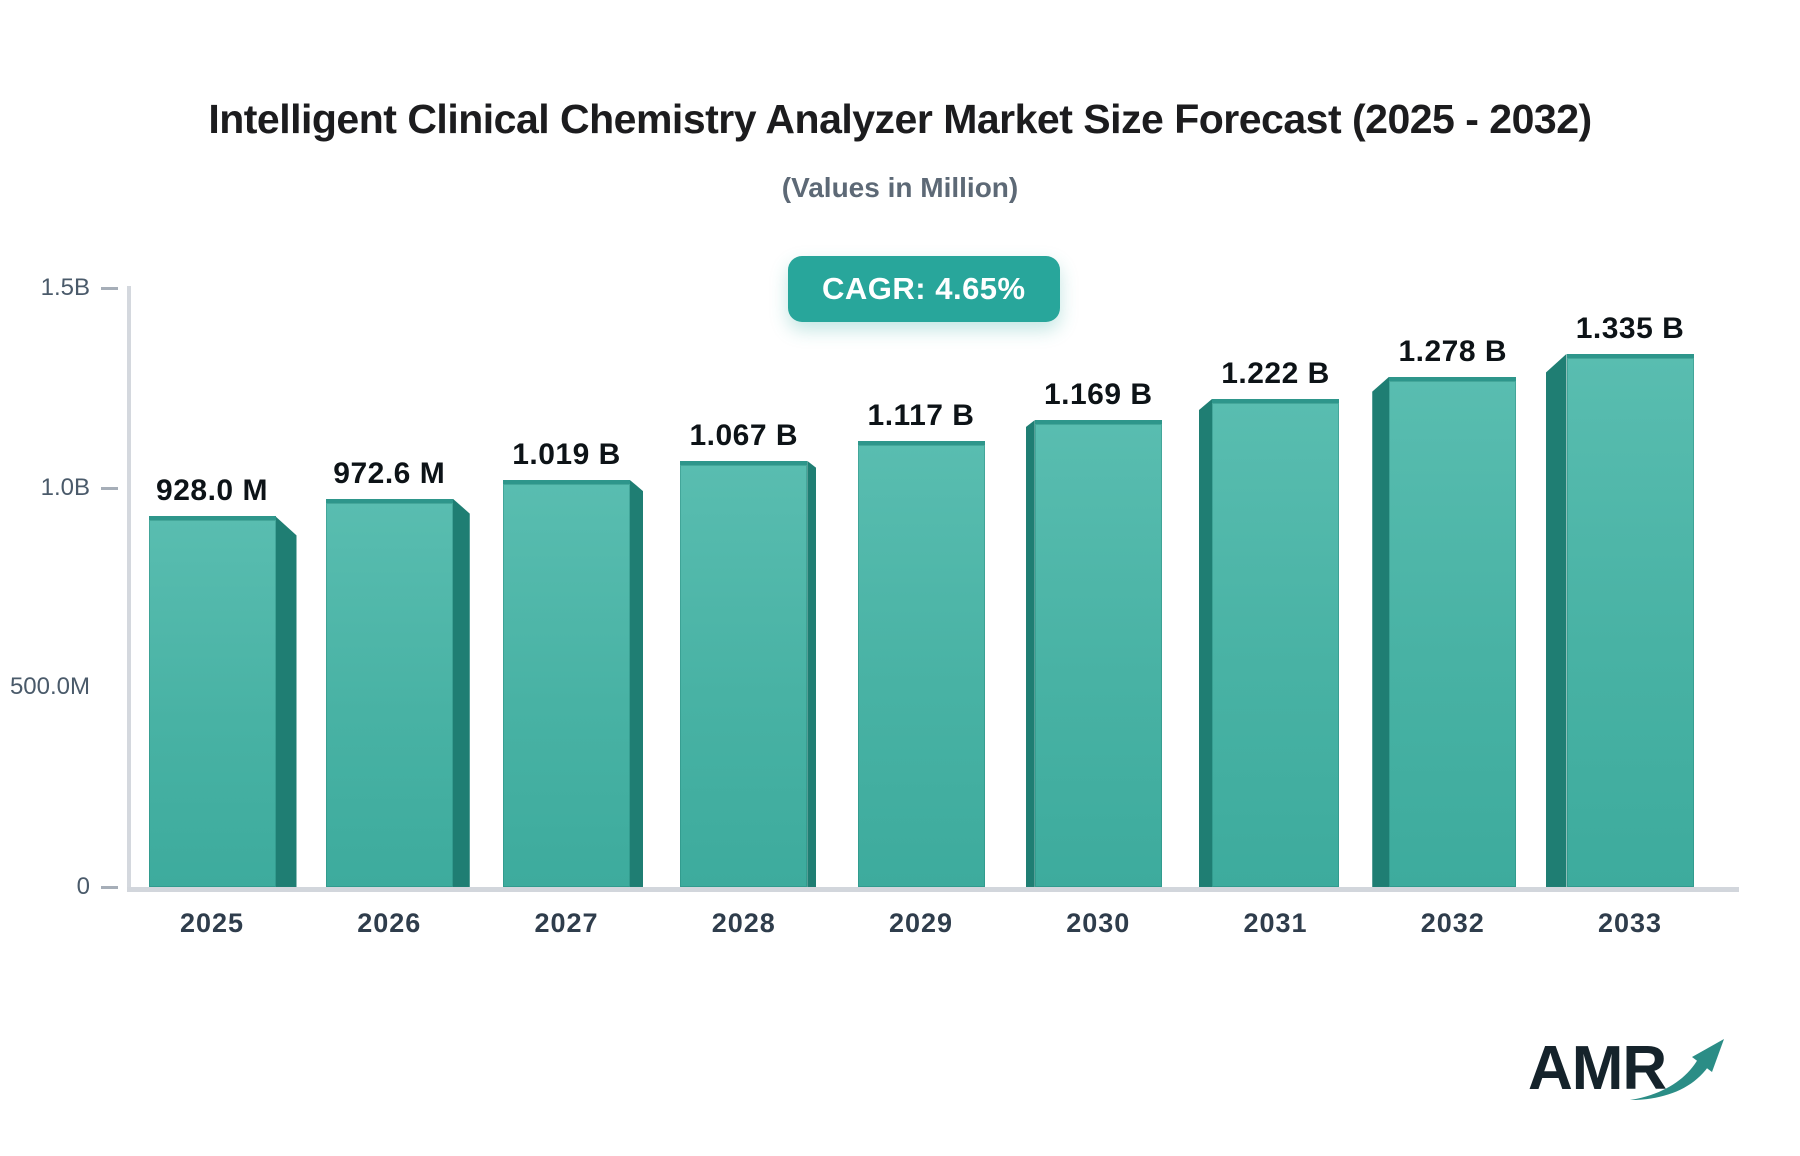  I want to click on bar-2033, so click(1619, 620).